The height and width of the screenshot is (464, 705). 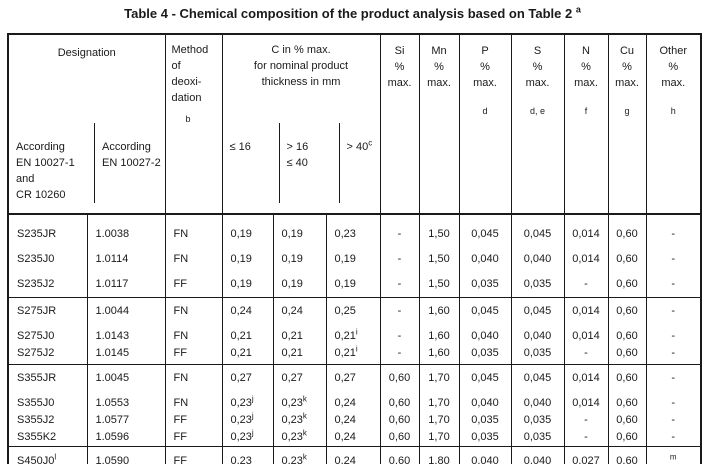 What do you see at coordinates (112, 336) in the screenshot?
I see `value-designation-en10027-2: 1.0143` at bounding box center [112, 336].